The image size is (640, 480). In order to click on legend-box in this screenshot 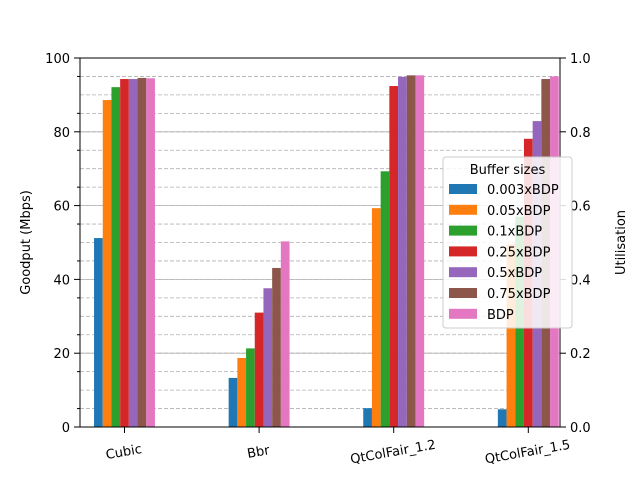, I will do `click(507, 242)`.